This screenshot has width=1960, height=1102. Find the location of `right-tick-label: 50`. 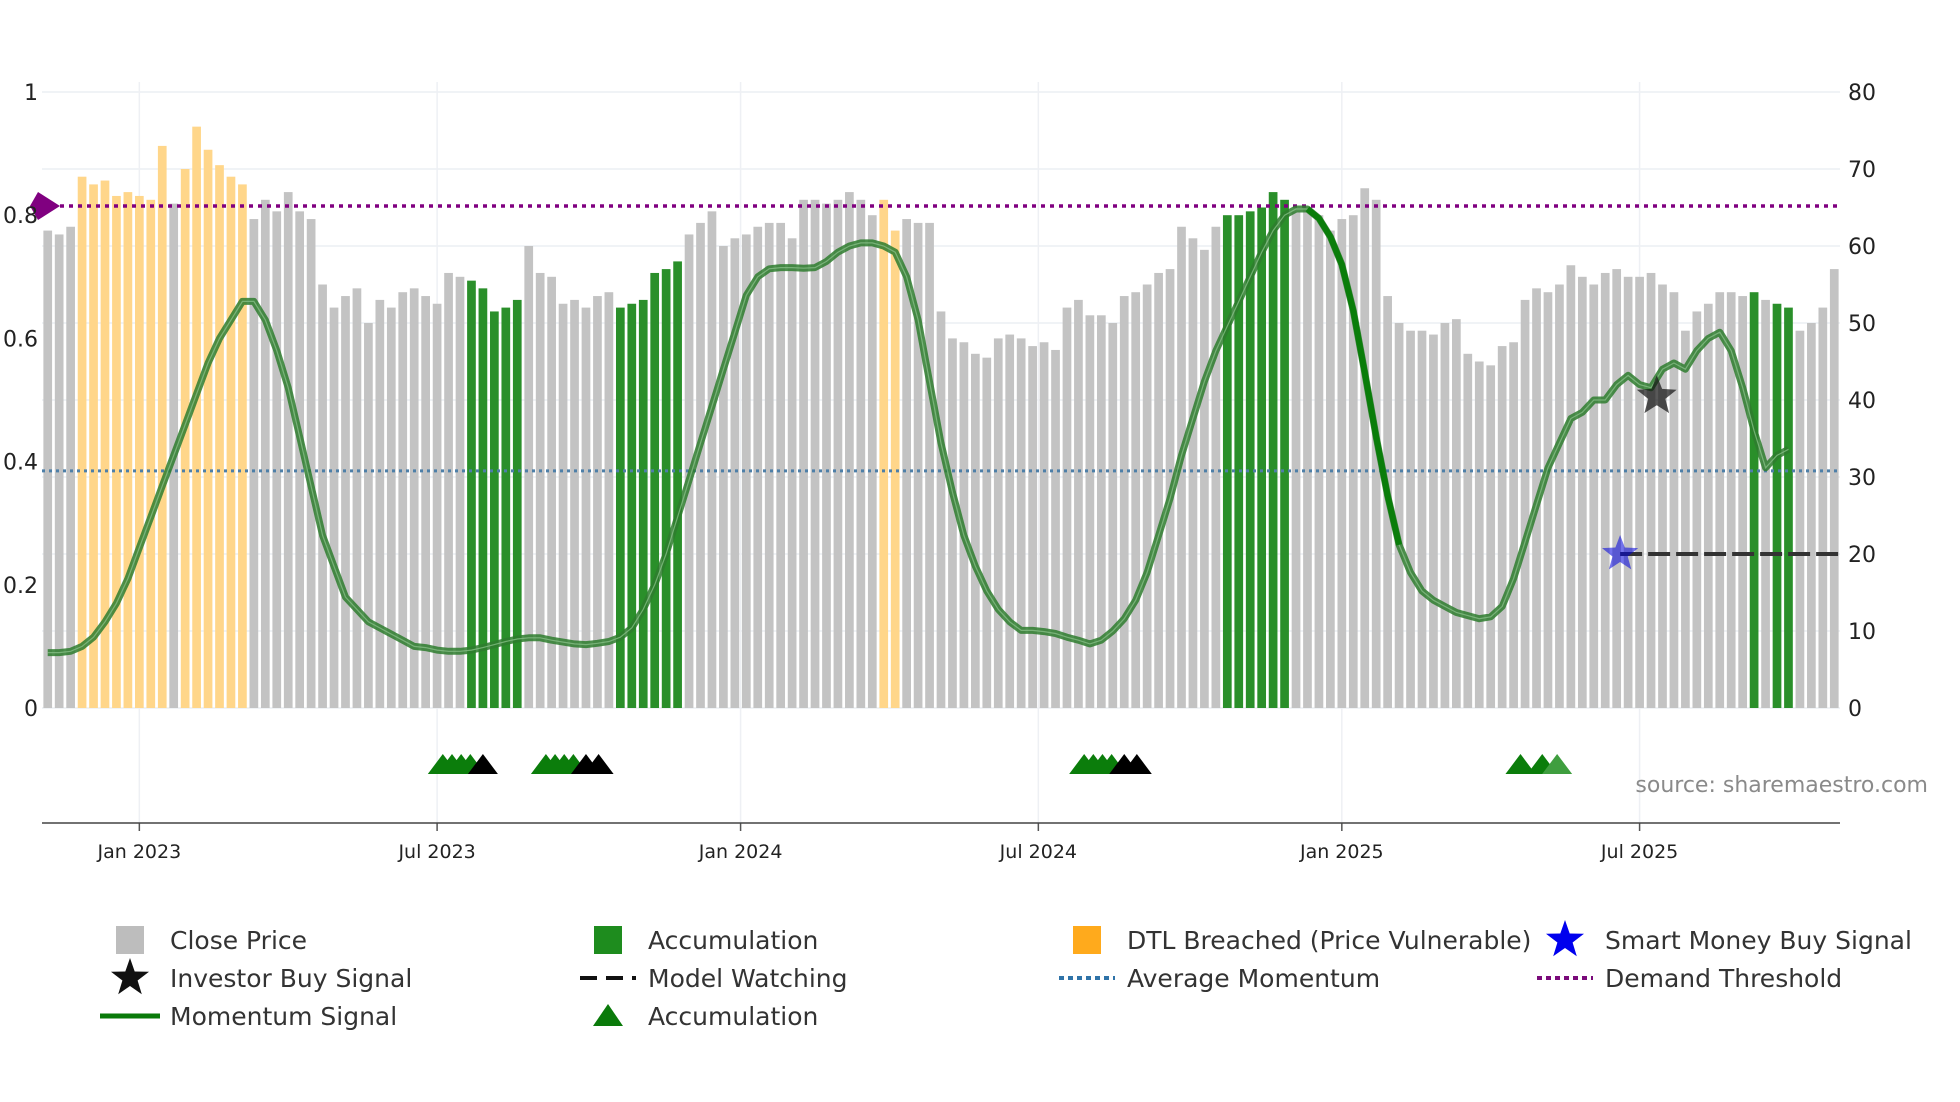

right-tick-label: 50 is located at coordinates (1862, 324).